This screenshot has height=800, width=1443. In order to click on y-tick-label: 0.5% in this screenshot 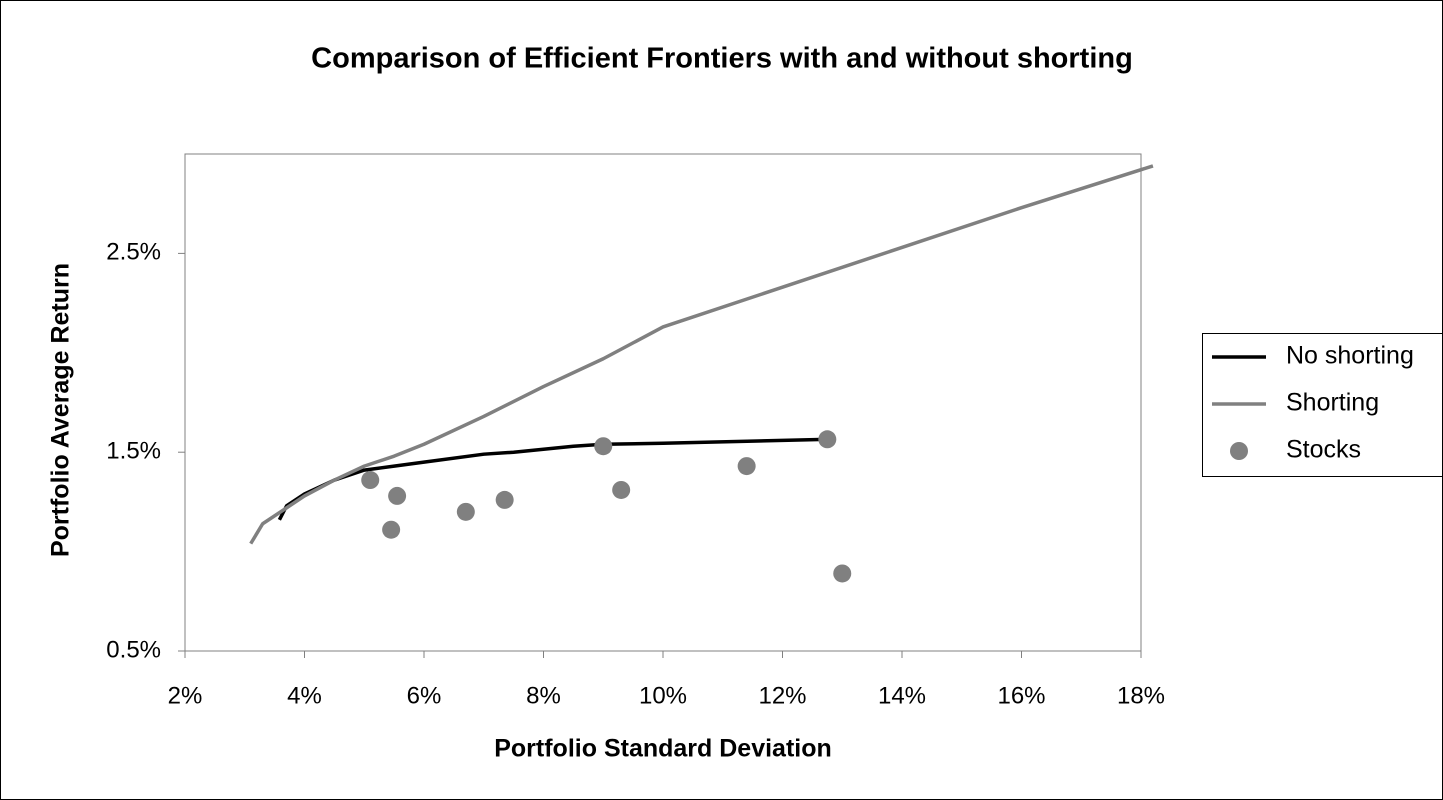, I will do `click(133, 649)`.